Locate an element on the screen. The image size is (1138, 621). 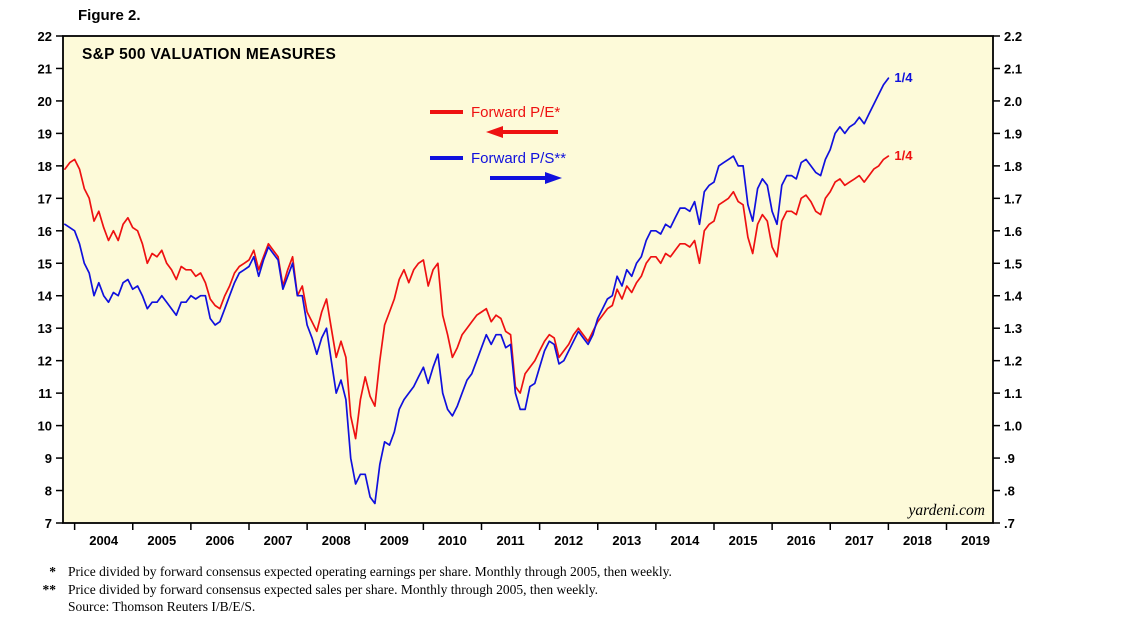
y-right-tick-label: 1.6 is located at coordinates (1013, 231).